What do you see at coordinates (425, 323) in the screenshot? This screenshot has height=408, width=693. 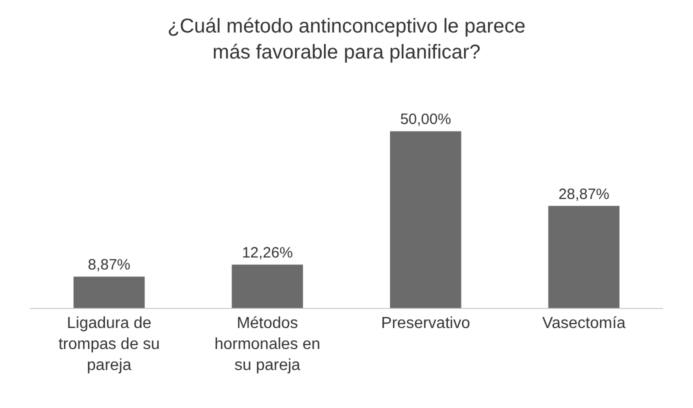 I see `x-tick-label: Preservativo` at bounding box center [425, 323].